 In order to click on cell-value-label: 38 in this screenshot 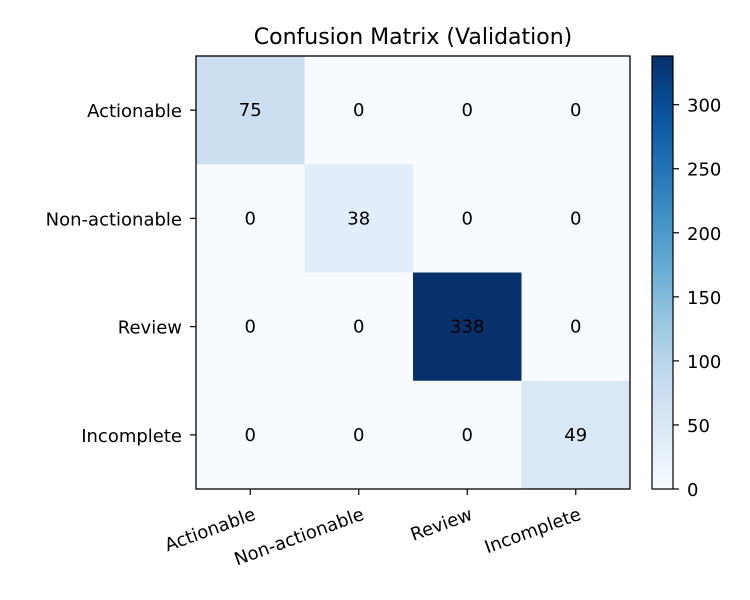, I will do `click(358, 218)`.